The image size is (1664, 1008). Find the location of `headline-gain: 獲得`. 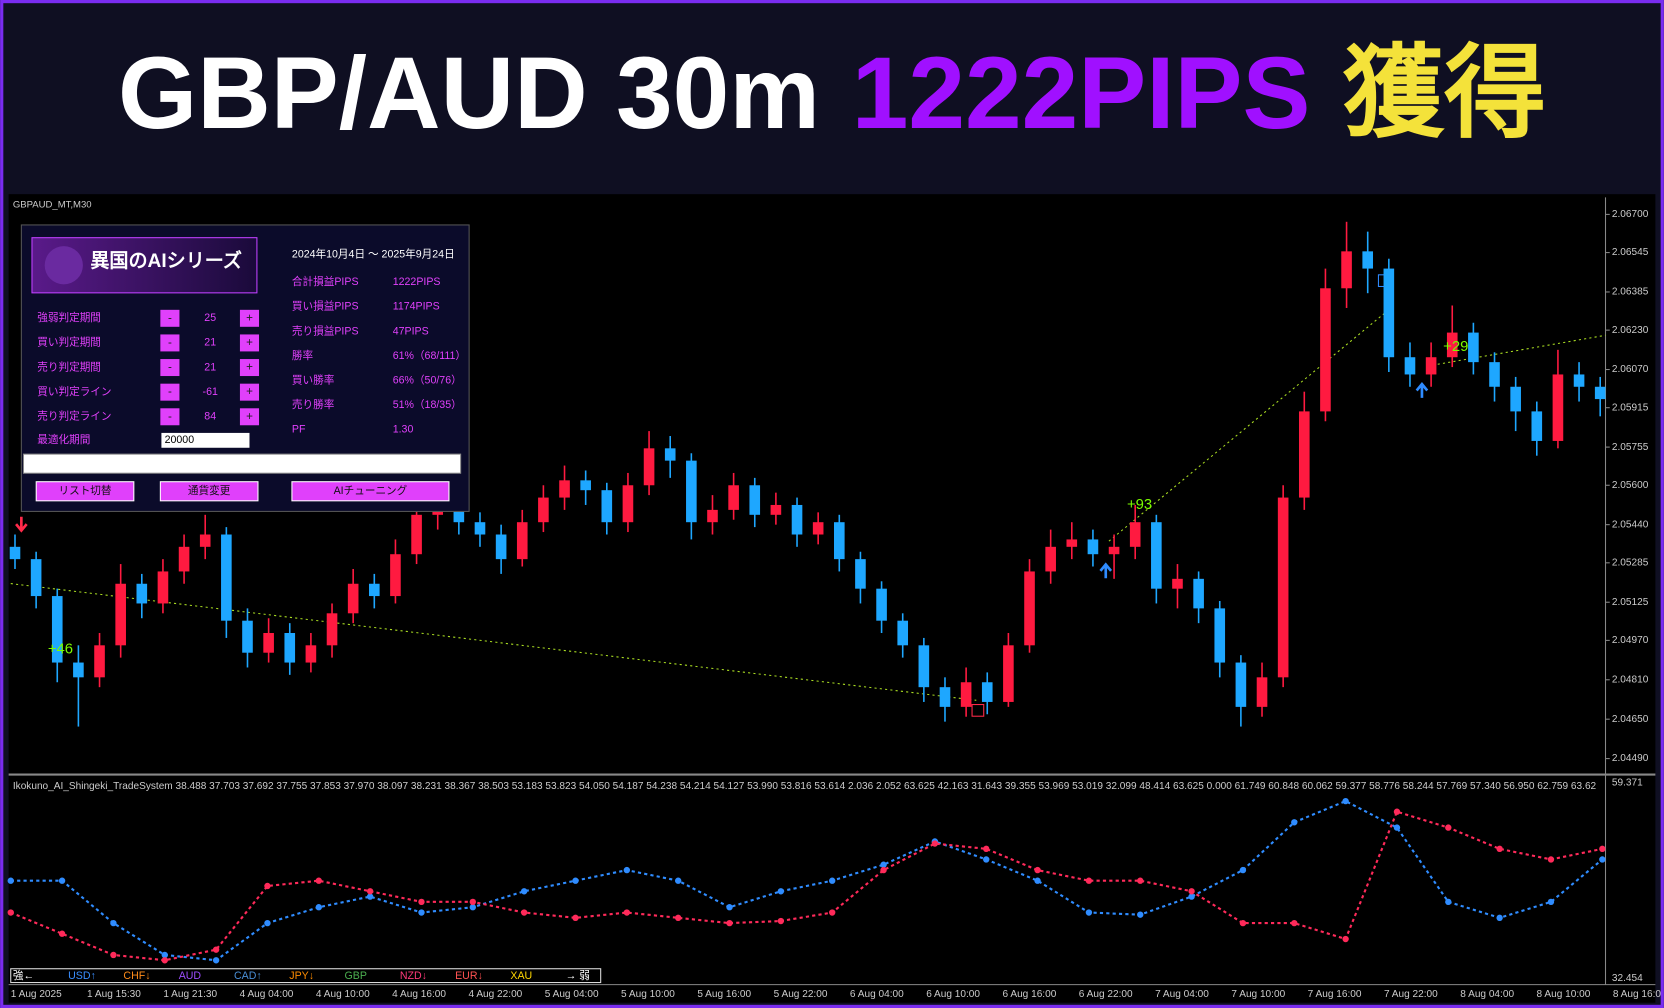

headline-gain: 獲得 is located at coordinates (1444, 93).